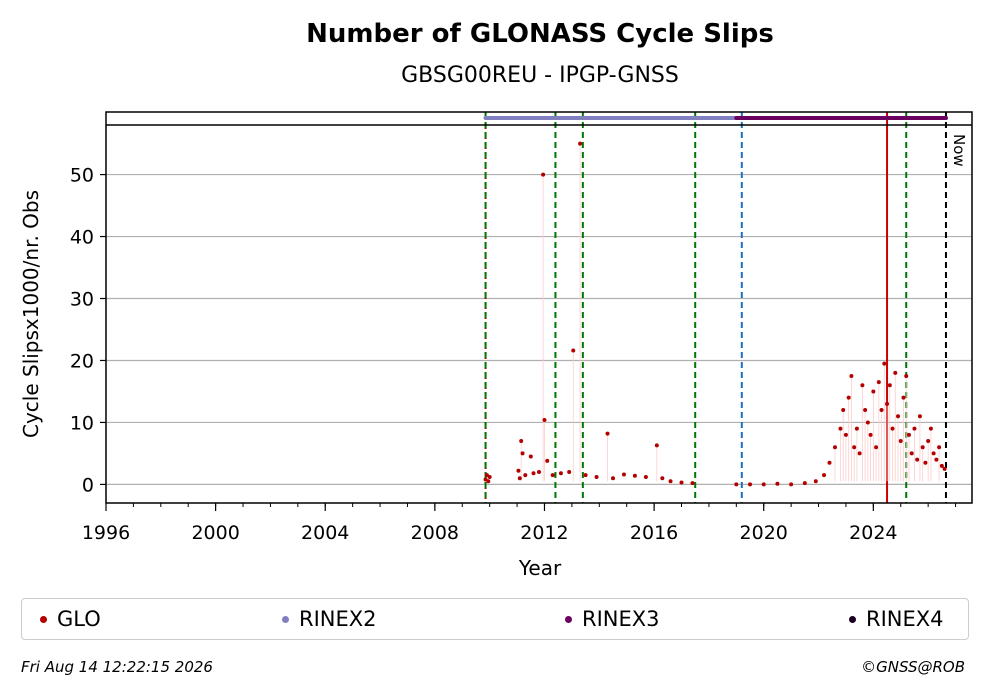  I want to click on chart-subtitle: GBSG00REU - IPGP-GNSS, so click(540, 75).